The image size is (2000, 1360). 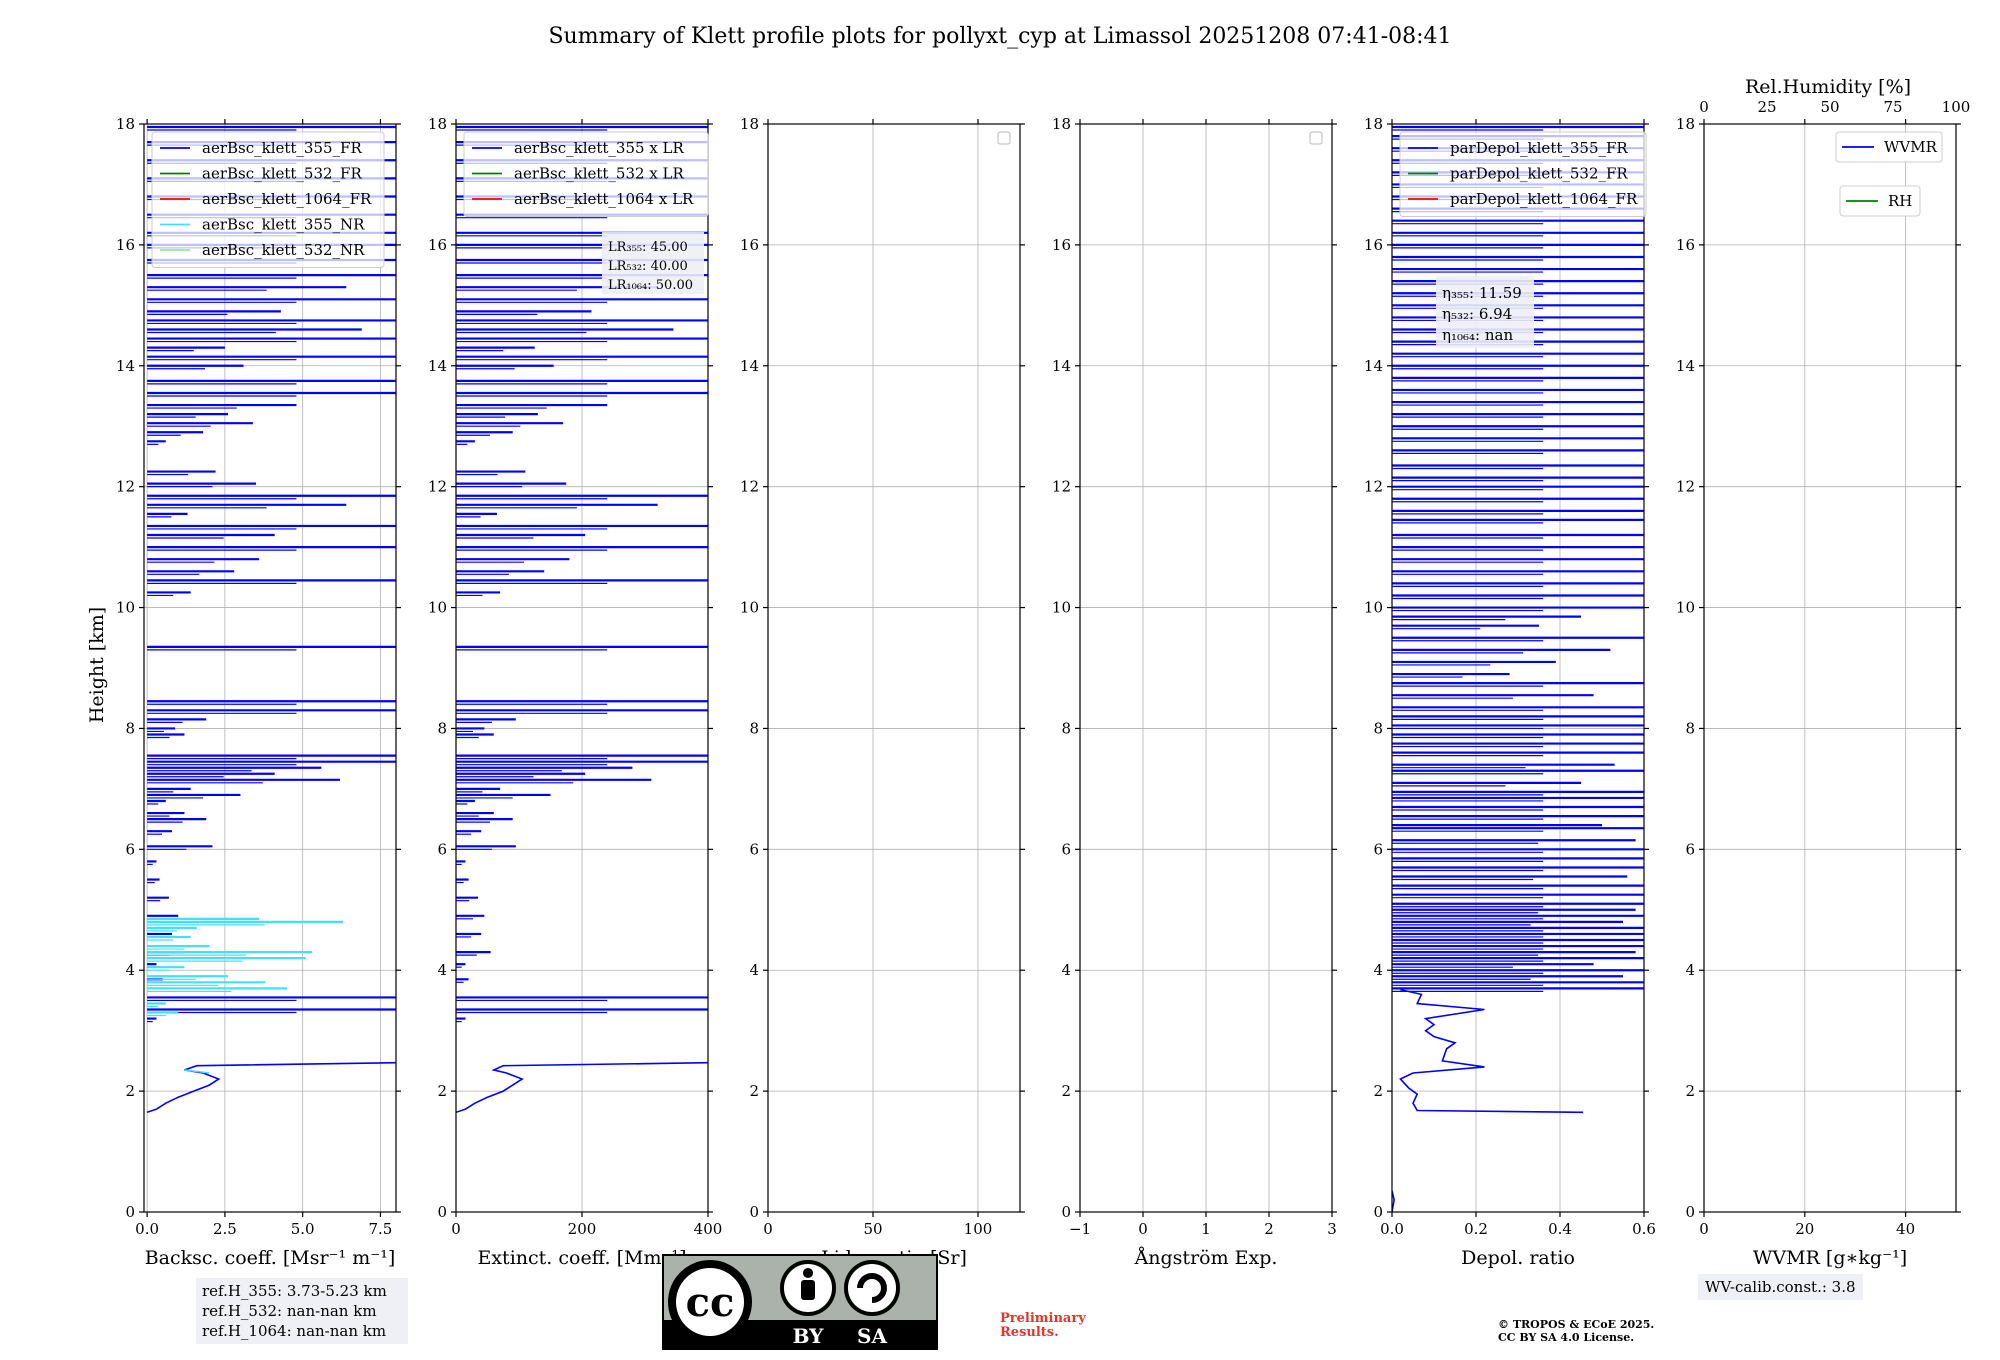 What do you see at coordinates (1892, 107) in the screenshot?
I see `top-tick-label: 75` at bounding box center [1892, 107].